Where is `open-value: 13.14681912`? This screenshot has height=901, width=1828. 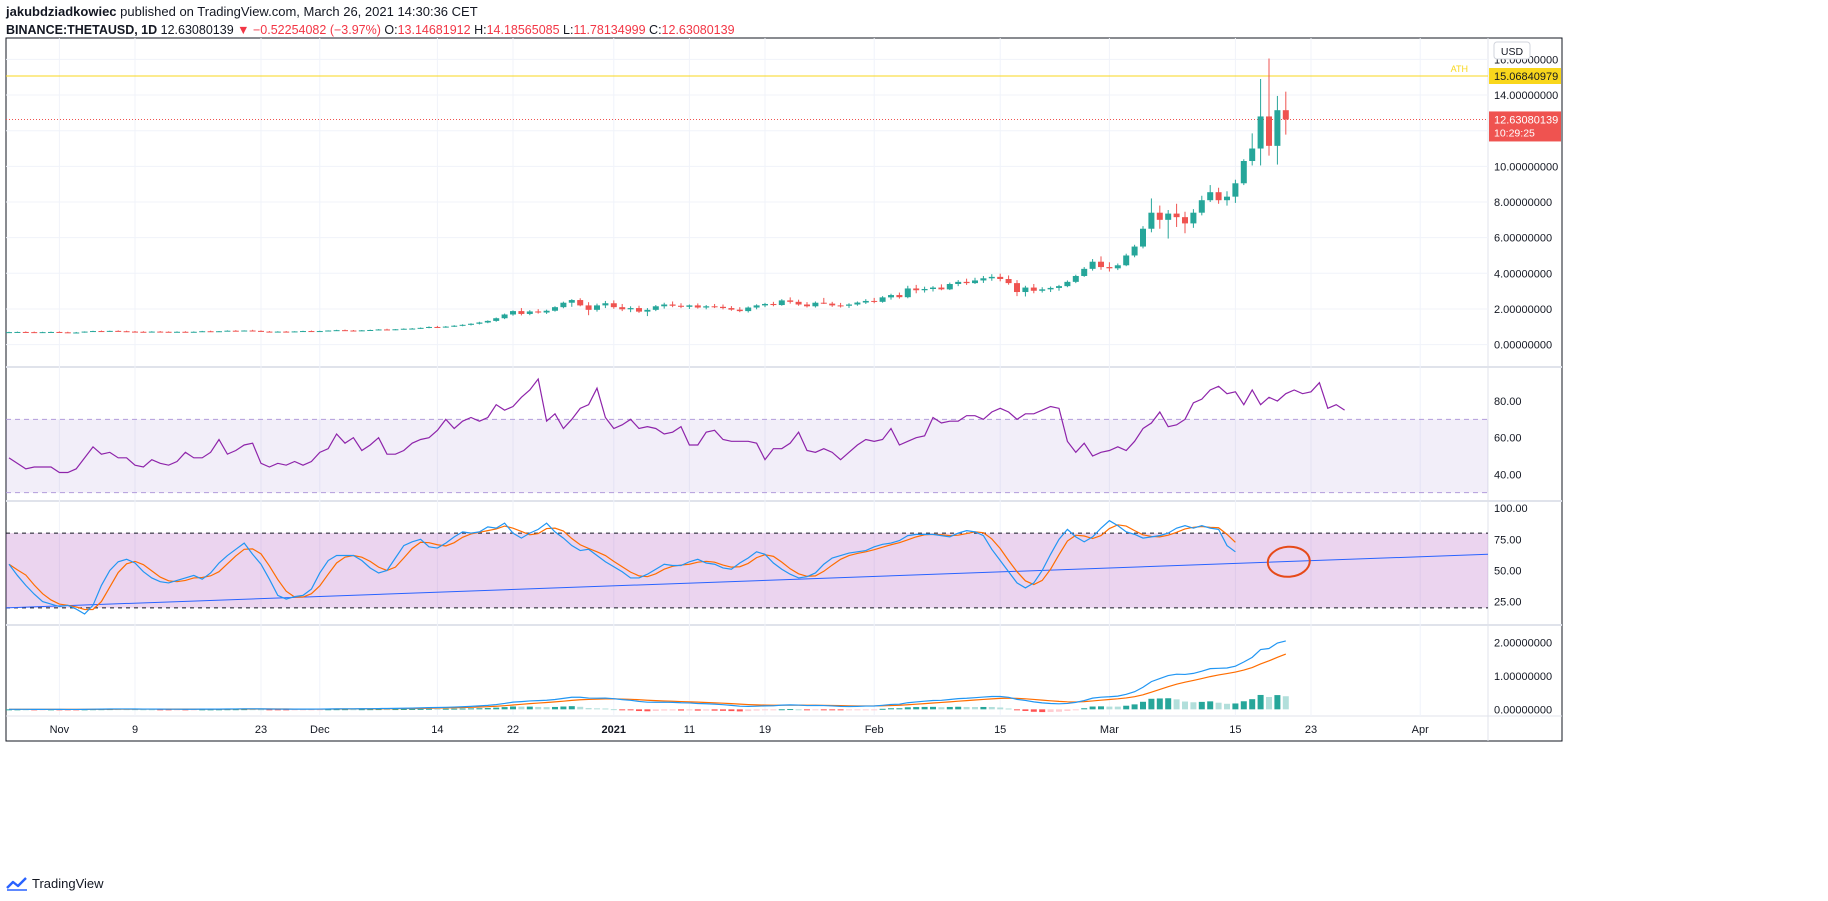
open-value: 13.14681912 is located at coordinates (434, 30).